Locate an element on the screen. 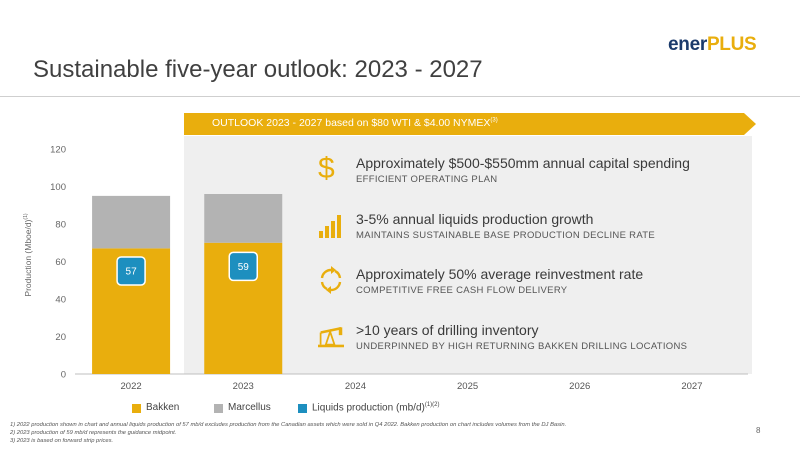 The width and height of the screenshot is (800, 450). enerplus-logo: enerPLUS is located at coordinates (712, 44).